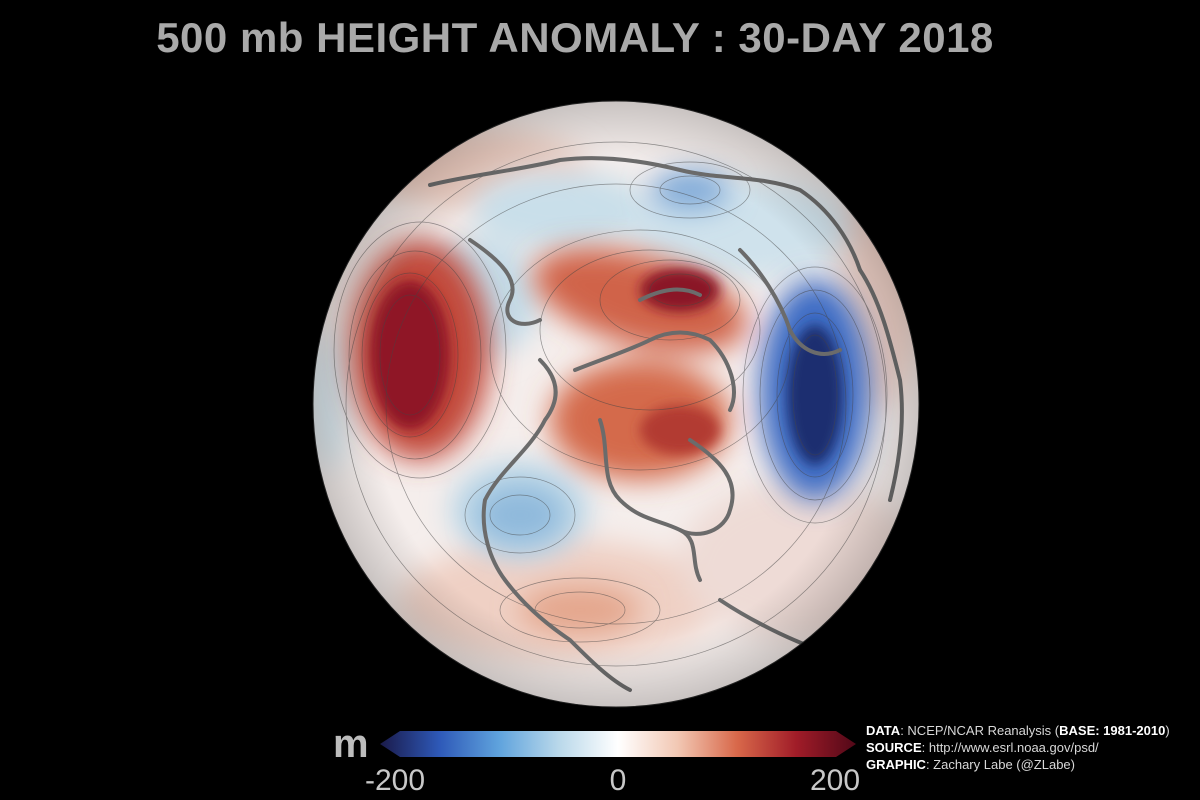  Describe the element at coordinates (395, 780) in the screenshot. I see `colorbar-min-label: -200` at that location.